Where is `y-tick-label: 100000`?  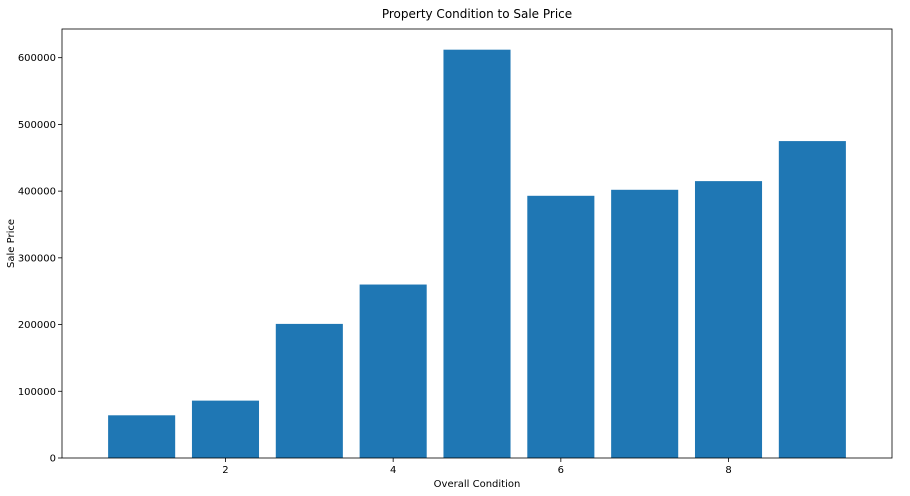 y-tick-label: 100000 is located at coordinates (37, 392).